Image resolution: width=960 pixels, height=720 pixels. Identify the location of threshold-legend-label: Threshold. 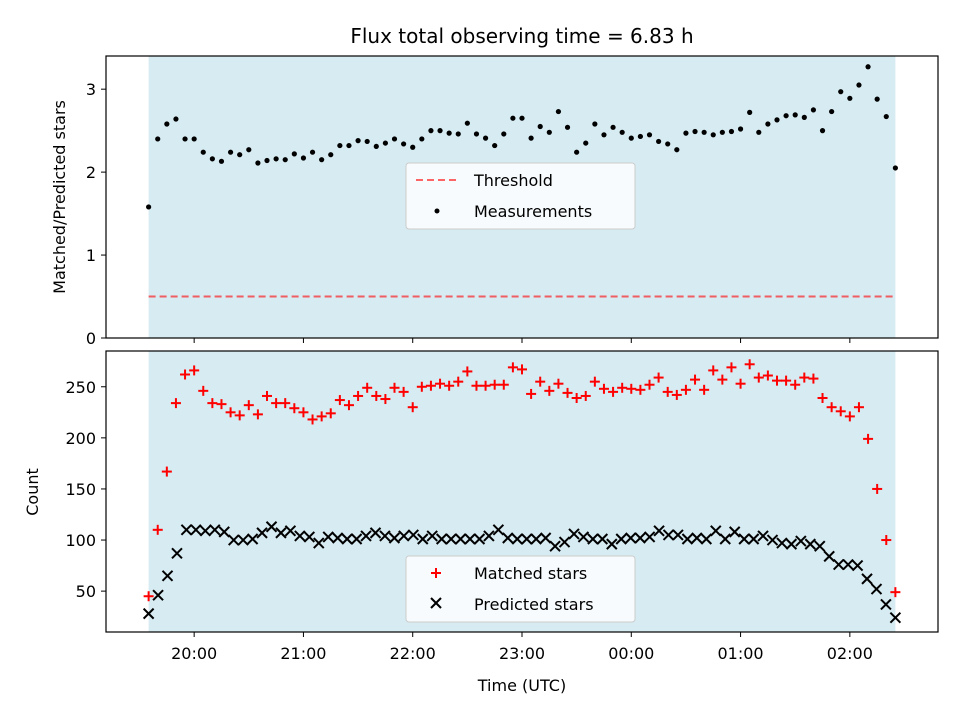
(513, 180).